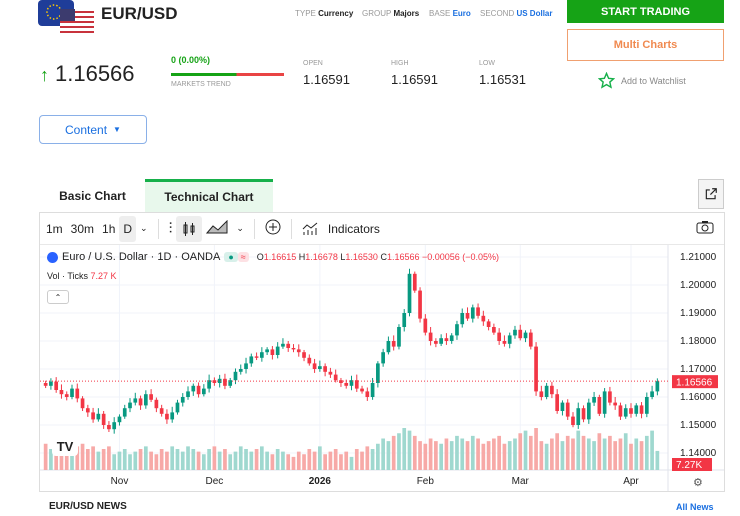  What do you see at coordinates (54, 228) in the screenshot?
I see `interval-1m: 1m` at bounding box center [54, 228].